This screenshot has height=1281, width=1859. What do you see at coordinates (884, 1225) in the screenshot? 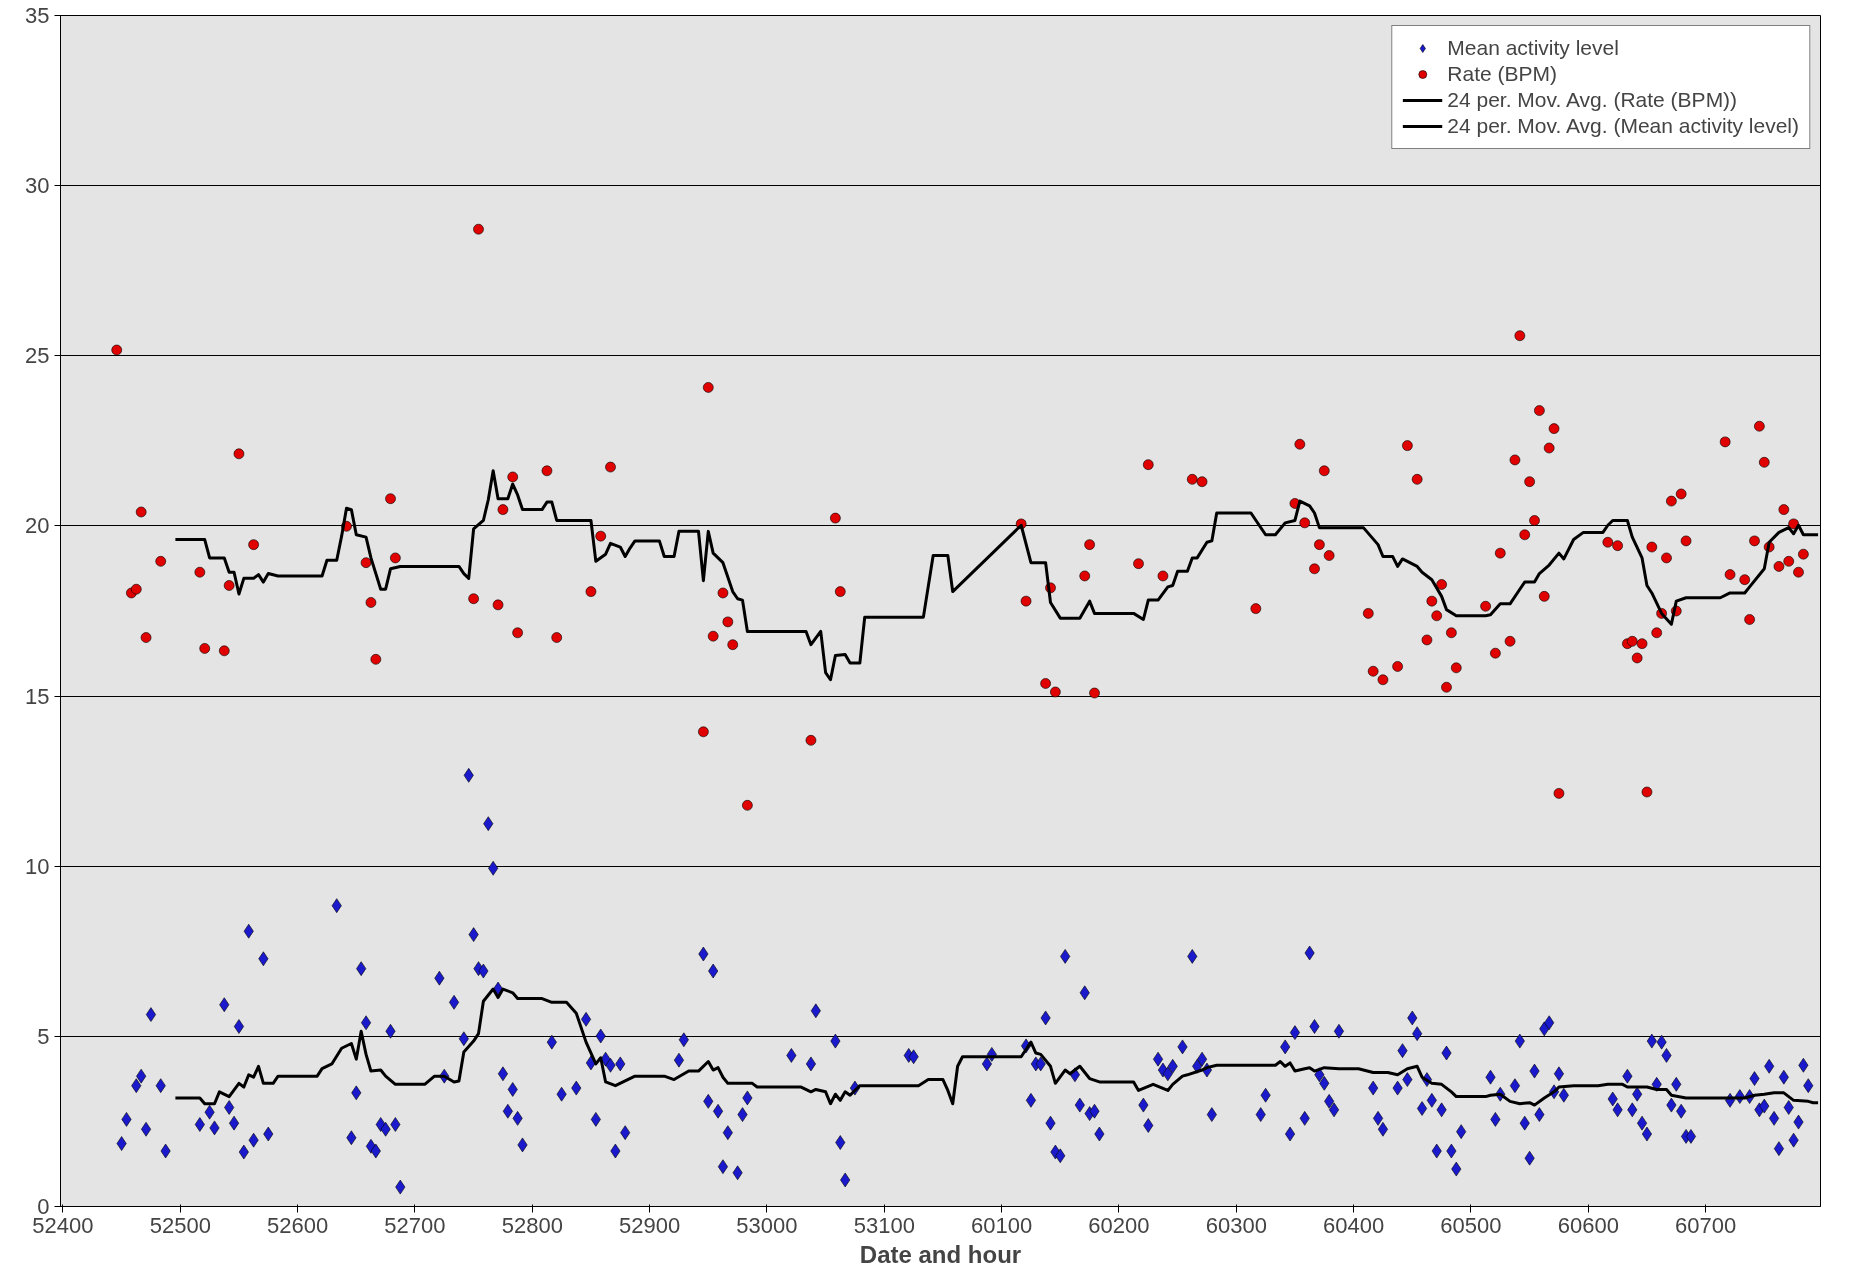
I see `x-tick-label: 53100` at bounding box center [884, 1225].